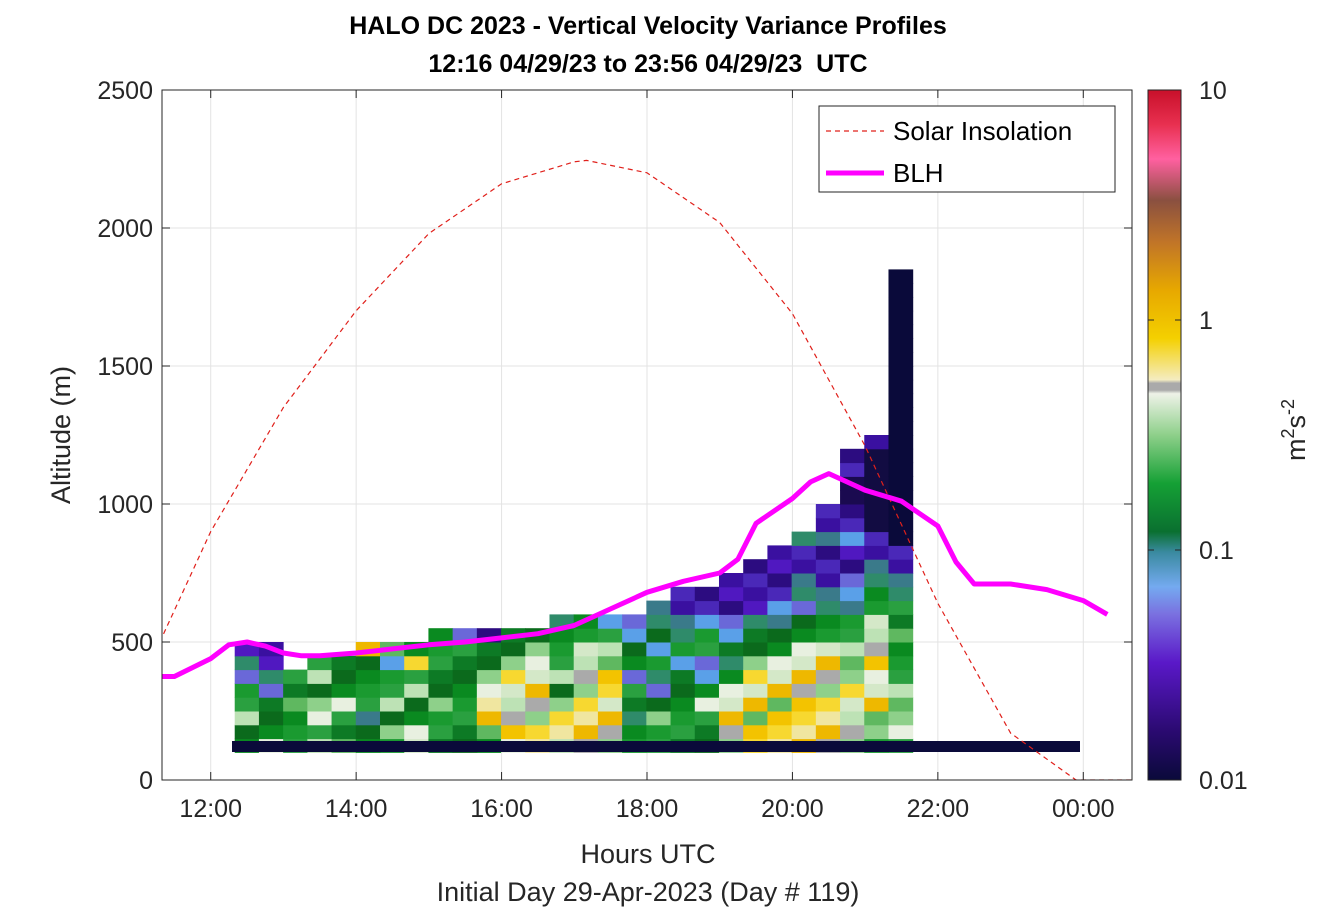  Describe the element at coordinates (1288, 407) in the screenshot. I see `colorbar-label-sup2: -2` at that location.